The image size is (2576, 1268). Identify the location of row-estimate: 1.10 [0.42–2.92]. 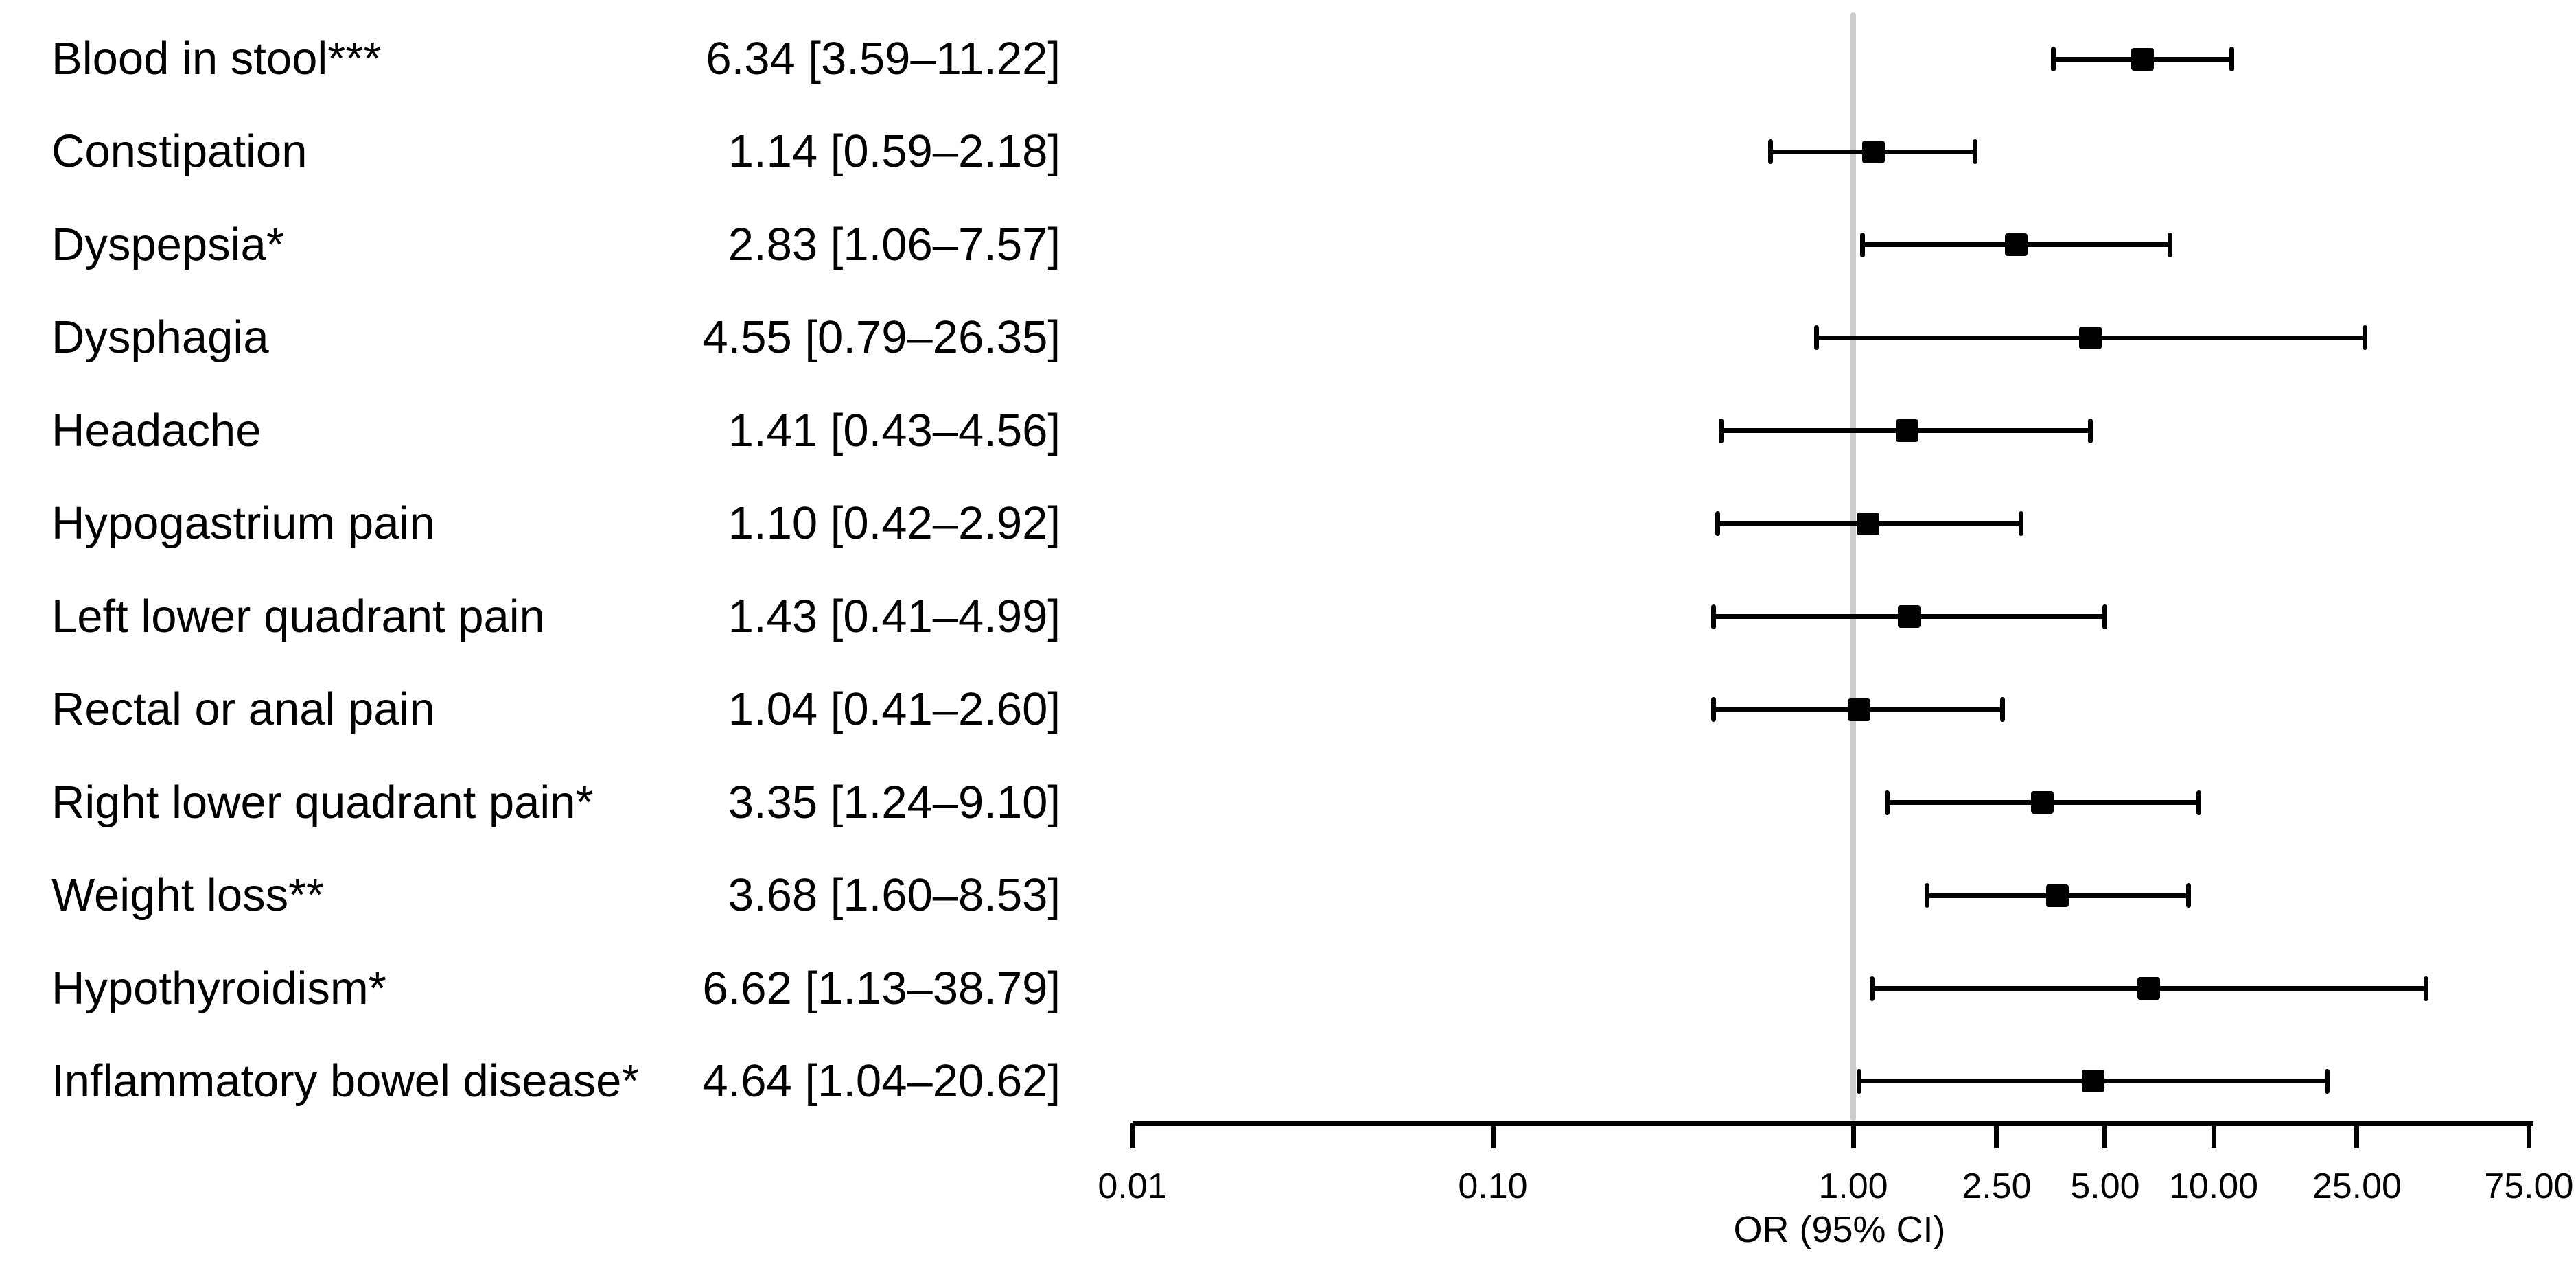
(894, 523).